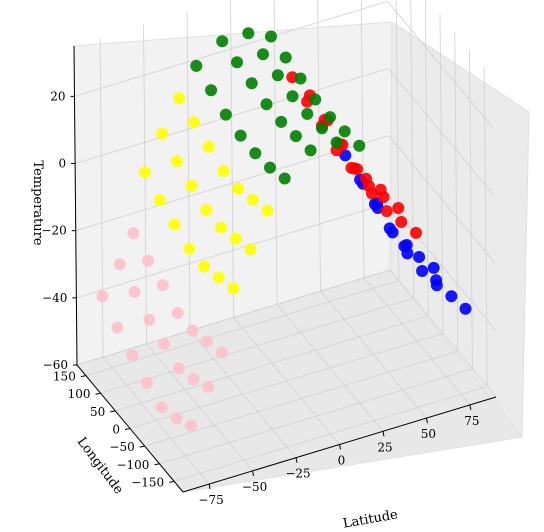 This screenshot has height=532, width=544. I want to click on x-tick-label: −75, so click(210, 500).